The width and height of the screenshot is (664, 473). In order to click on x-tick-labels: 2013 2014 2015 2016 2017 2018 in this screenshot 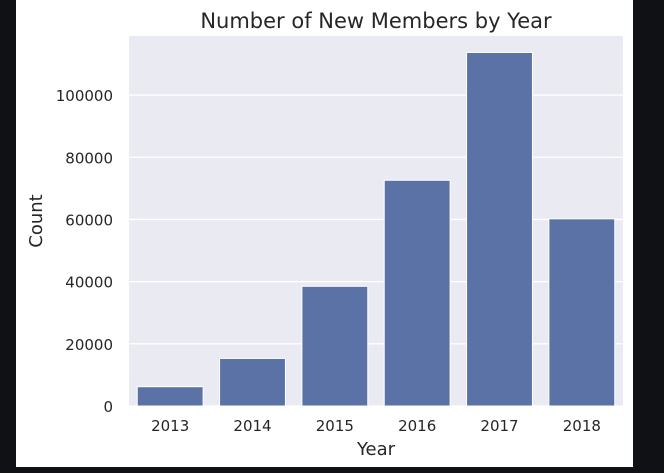, I will do `click(376, 426)`.